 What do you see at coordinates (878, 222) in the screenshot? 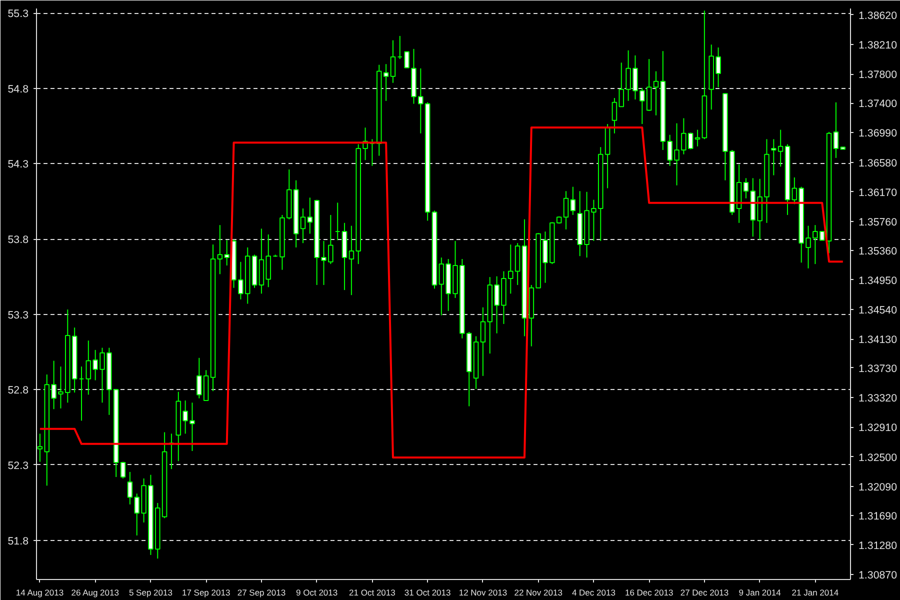
I see `y-tick-label: 1.35760` at bounding box center [878, 222].